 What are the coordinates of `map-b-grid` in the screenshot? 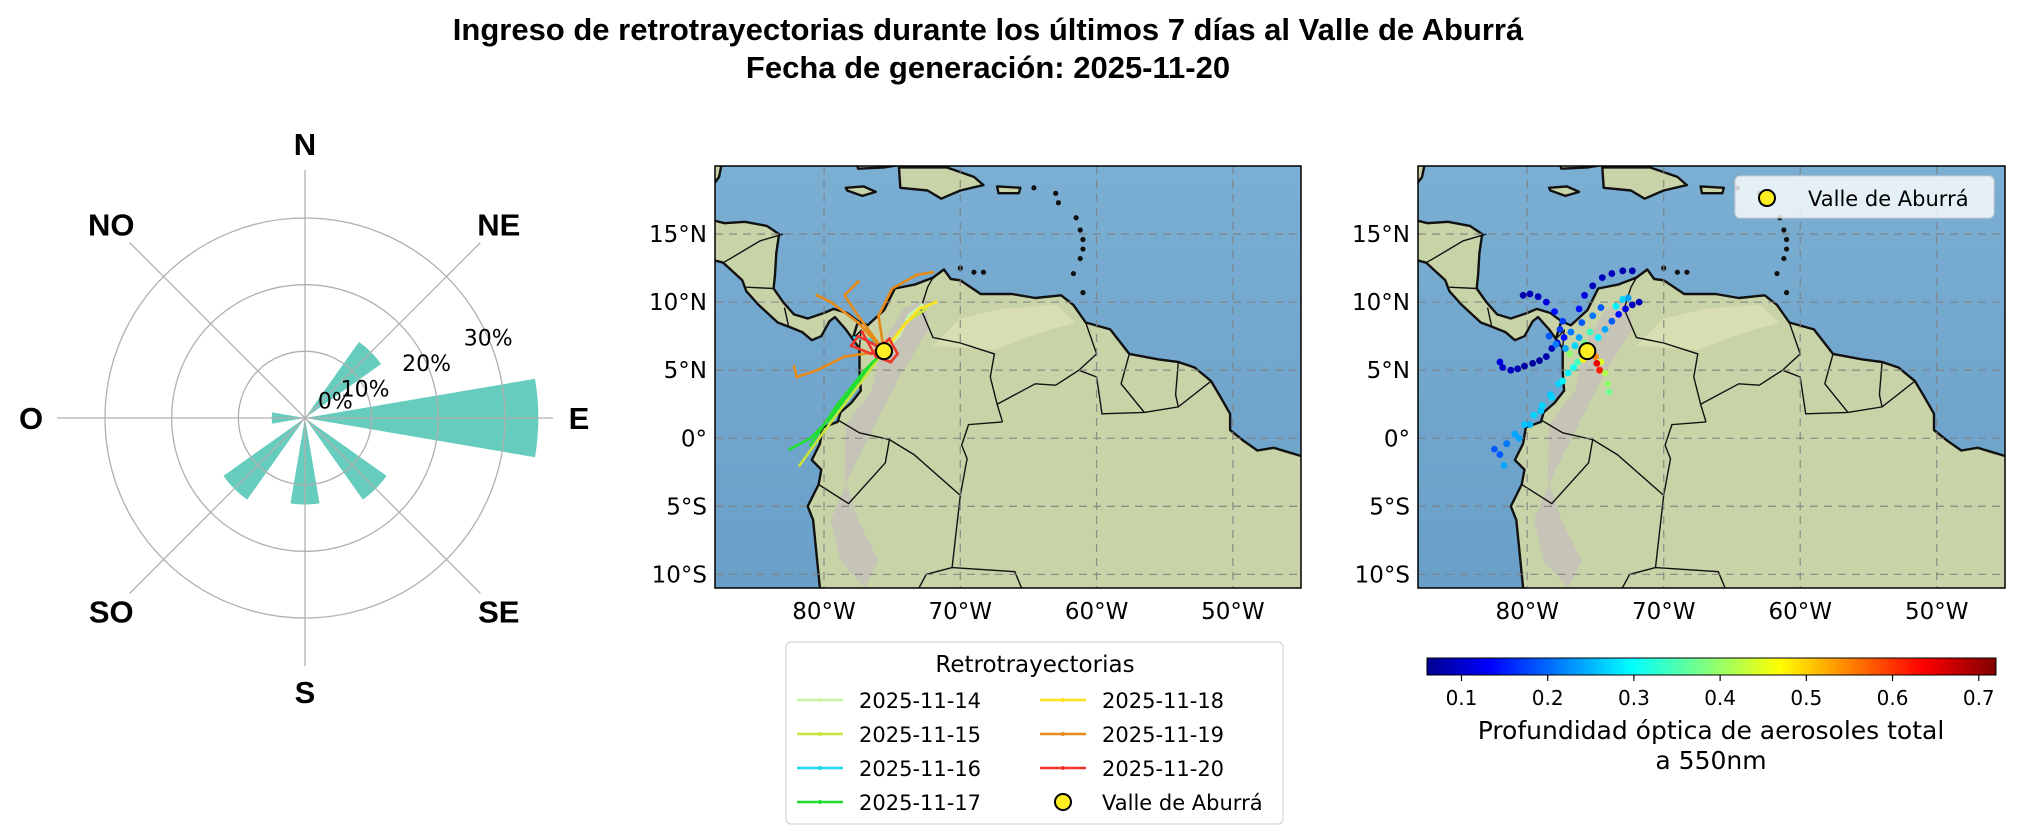 It's located at (1711, 377).